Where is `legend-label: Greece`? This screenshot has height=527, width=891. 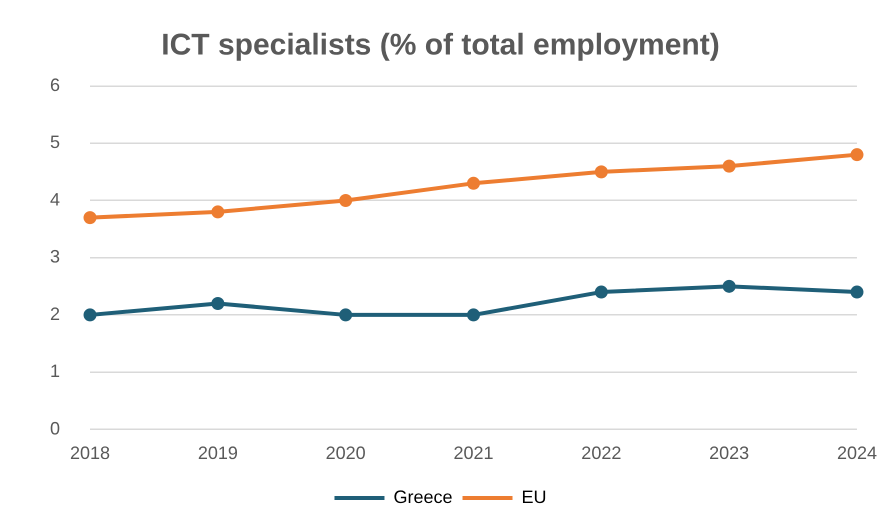
legend-label: Greece is located at coordinates (423, 496).